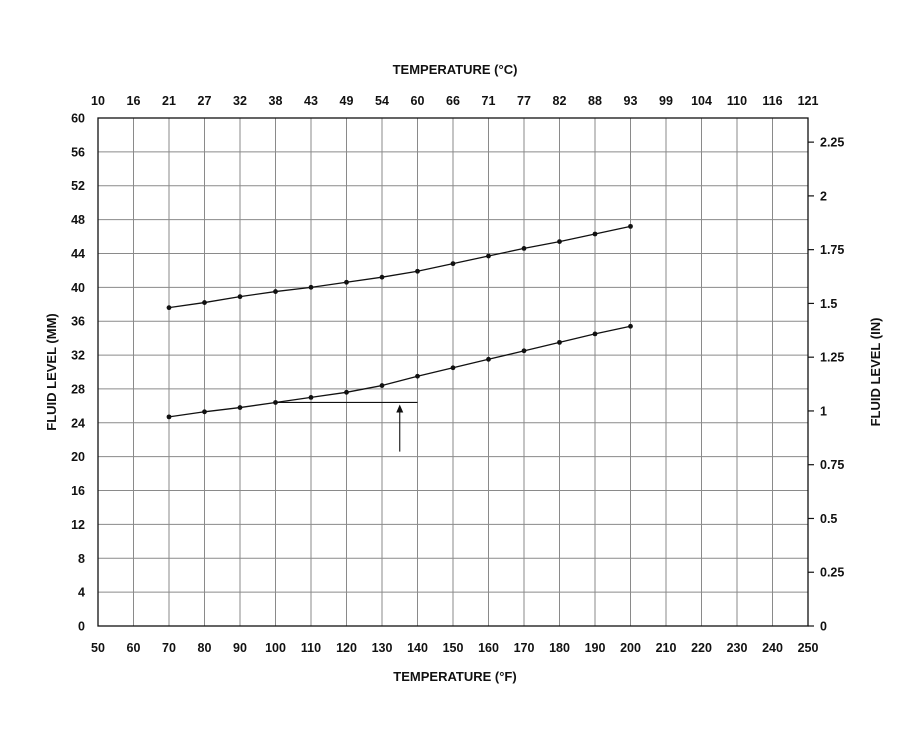  What do you see at coordinates (737, 101) in the screenshot?
I see `top-tick-label: 110` at bounding box center [737, 101].